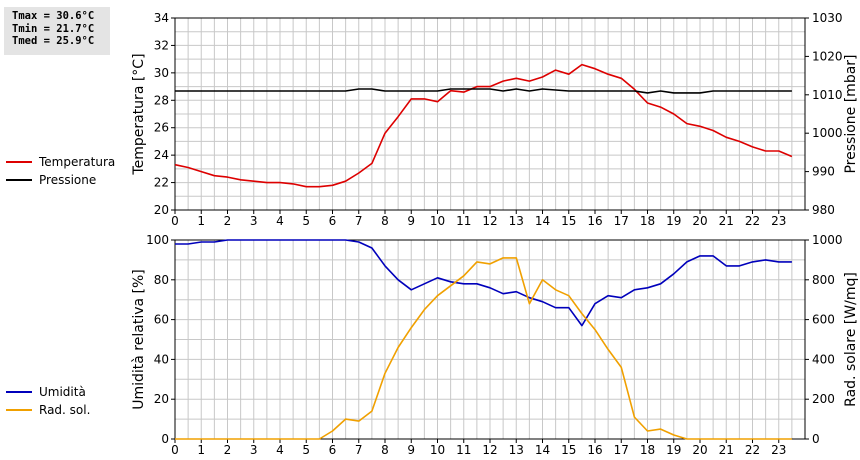  I want to click on y2-axis-title: Pressione [mbar], so click(851, 113).